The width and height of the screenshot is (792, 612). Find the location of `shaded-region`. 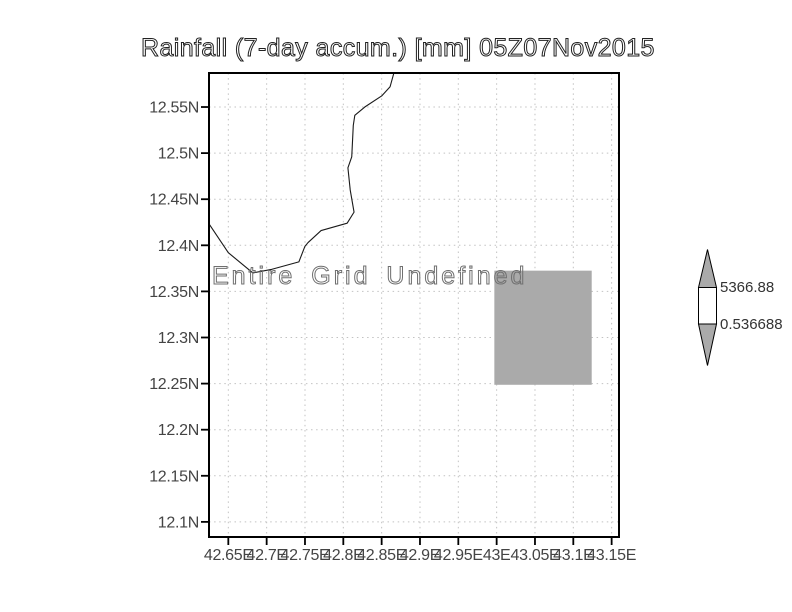

shaded-region is located at coordinates (543, 327).